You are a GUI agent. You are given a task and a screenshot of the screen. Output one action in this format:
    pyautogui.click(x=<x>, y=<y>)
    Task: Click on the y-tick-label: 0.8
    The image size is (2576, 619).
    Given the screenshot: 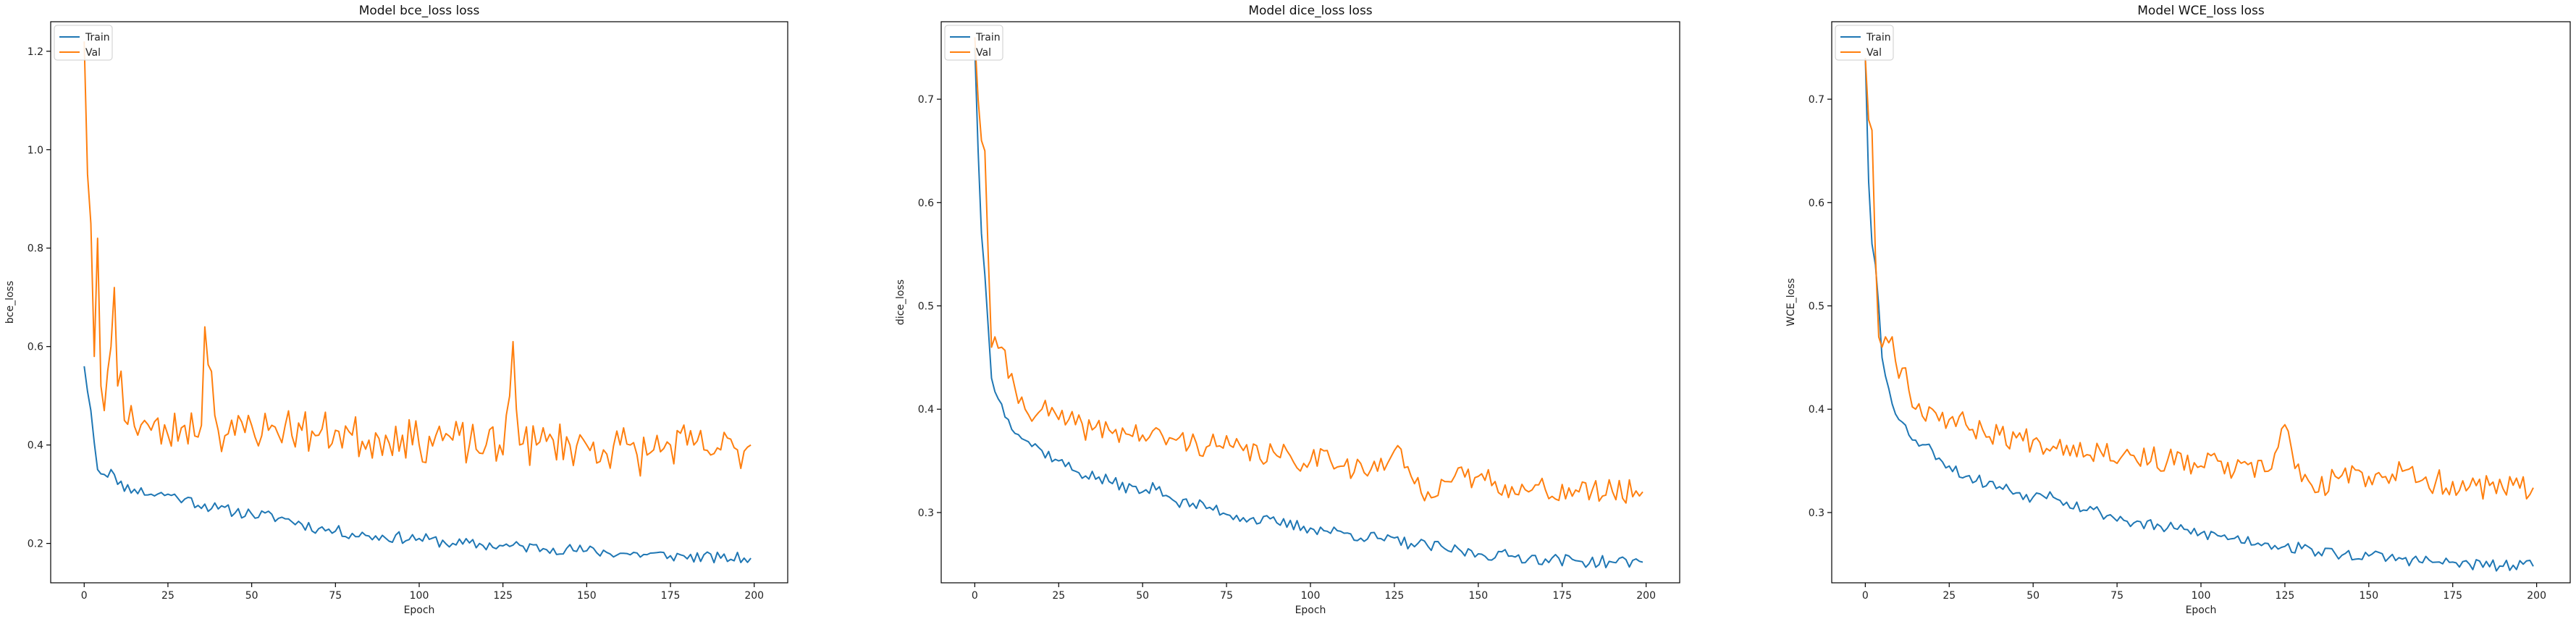 What is the action you would take?
    pyautogui.click(x=35, y=249)
    